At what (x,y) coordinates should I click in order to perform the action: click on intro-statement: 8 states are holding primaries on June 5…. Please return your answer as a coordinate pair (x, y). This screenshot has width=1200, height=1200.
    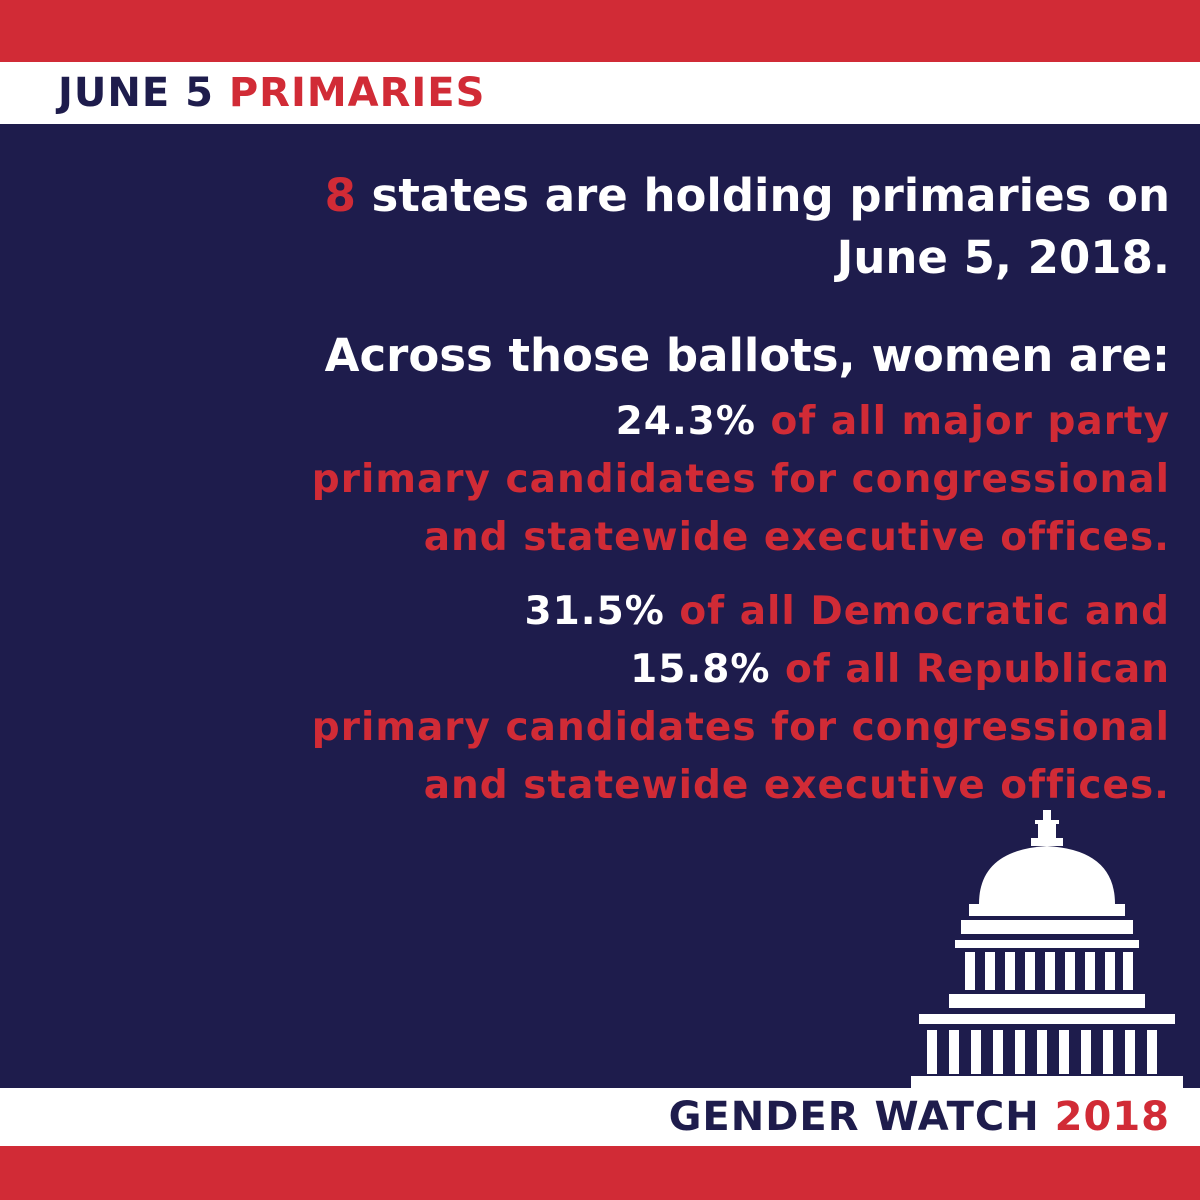
    Looking at the image, I should click on (600, 227).